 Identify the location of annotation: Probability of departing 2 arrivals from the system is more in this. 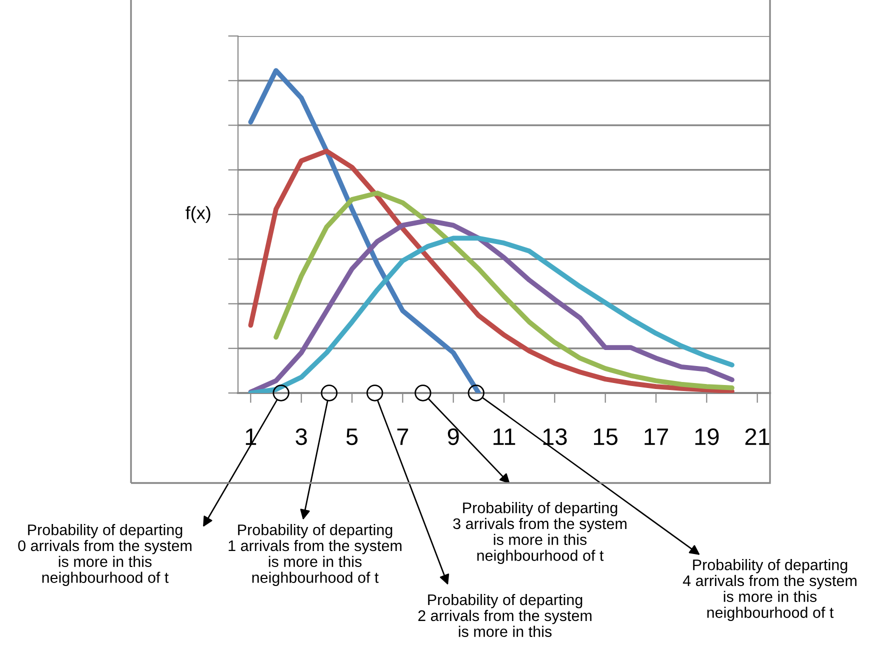
(505, 616).